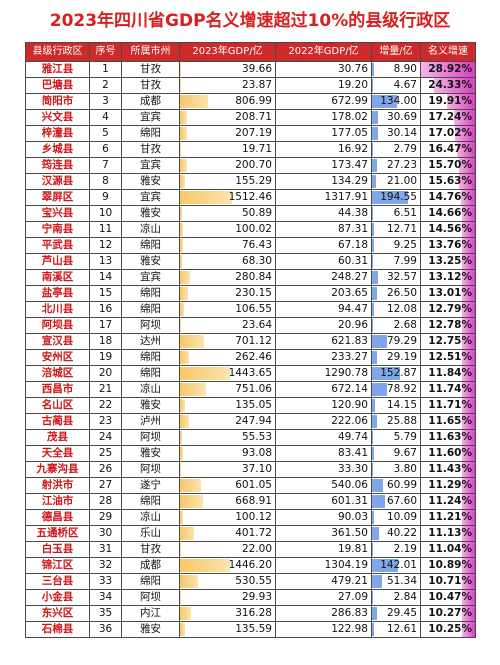  I want to click on rank-cell: 14, so click(105, 277).